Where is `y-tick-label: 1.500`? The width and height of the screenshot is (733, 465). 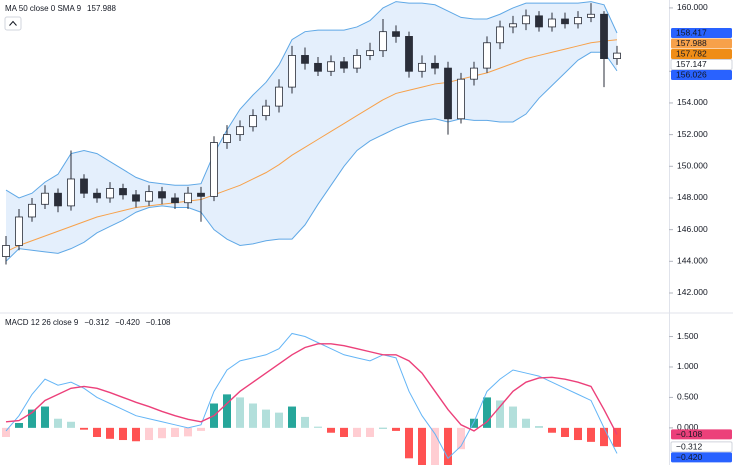
y-tick-label: 1.500 is located at coordinates (688, 336).